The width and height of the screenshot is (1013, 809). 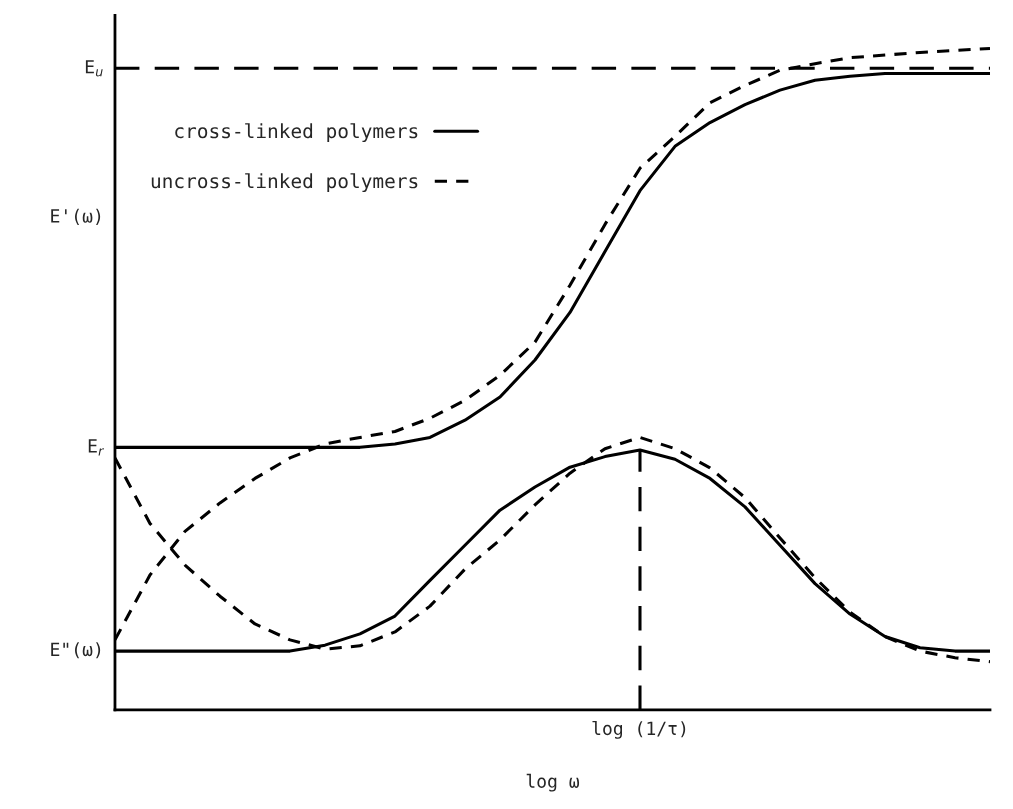 What do you see at coordinates (639, 730) in the screenshot?
I see `text: log (1/τ)` at bounding box center [639, 730].